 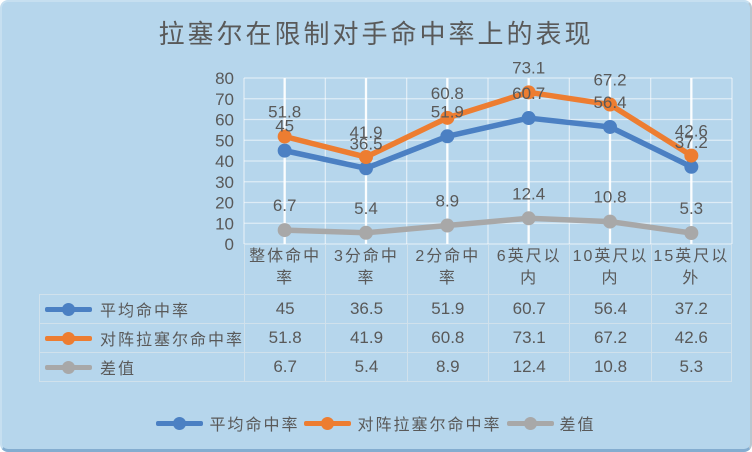 I want to click on table-cell: 73.1, so click(x=529, y=337).